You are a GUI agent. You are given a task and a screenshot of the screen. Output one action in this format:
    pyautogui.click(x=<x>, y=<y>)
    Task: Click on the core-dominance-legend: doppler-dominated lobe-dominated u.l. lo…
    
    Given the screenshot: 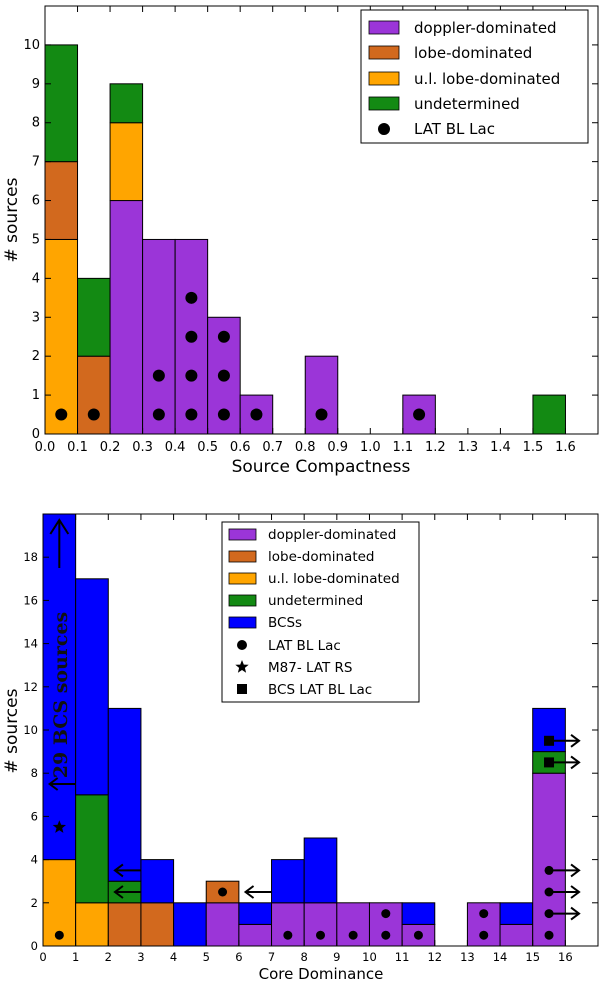 What is the action you would take?
    pyautogui.click(x=320, y=612)
    